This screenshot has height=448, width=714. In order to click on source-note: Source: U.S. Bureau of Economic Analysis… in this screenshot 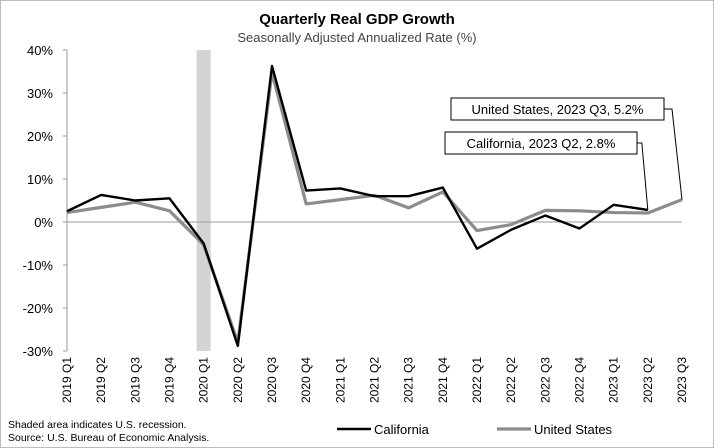, I will do `click(108, 438)`.